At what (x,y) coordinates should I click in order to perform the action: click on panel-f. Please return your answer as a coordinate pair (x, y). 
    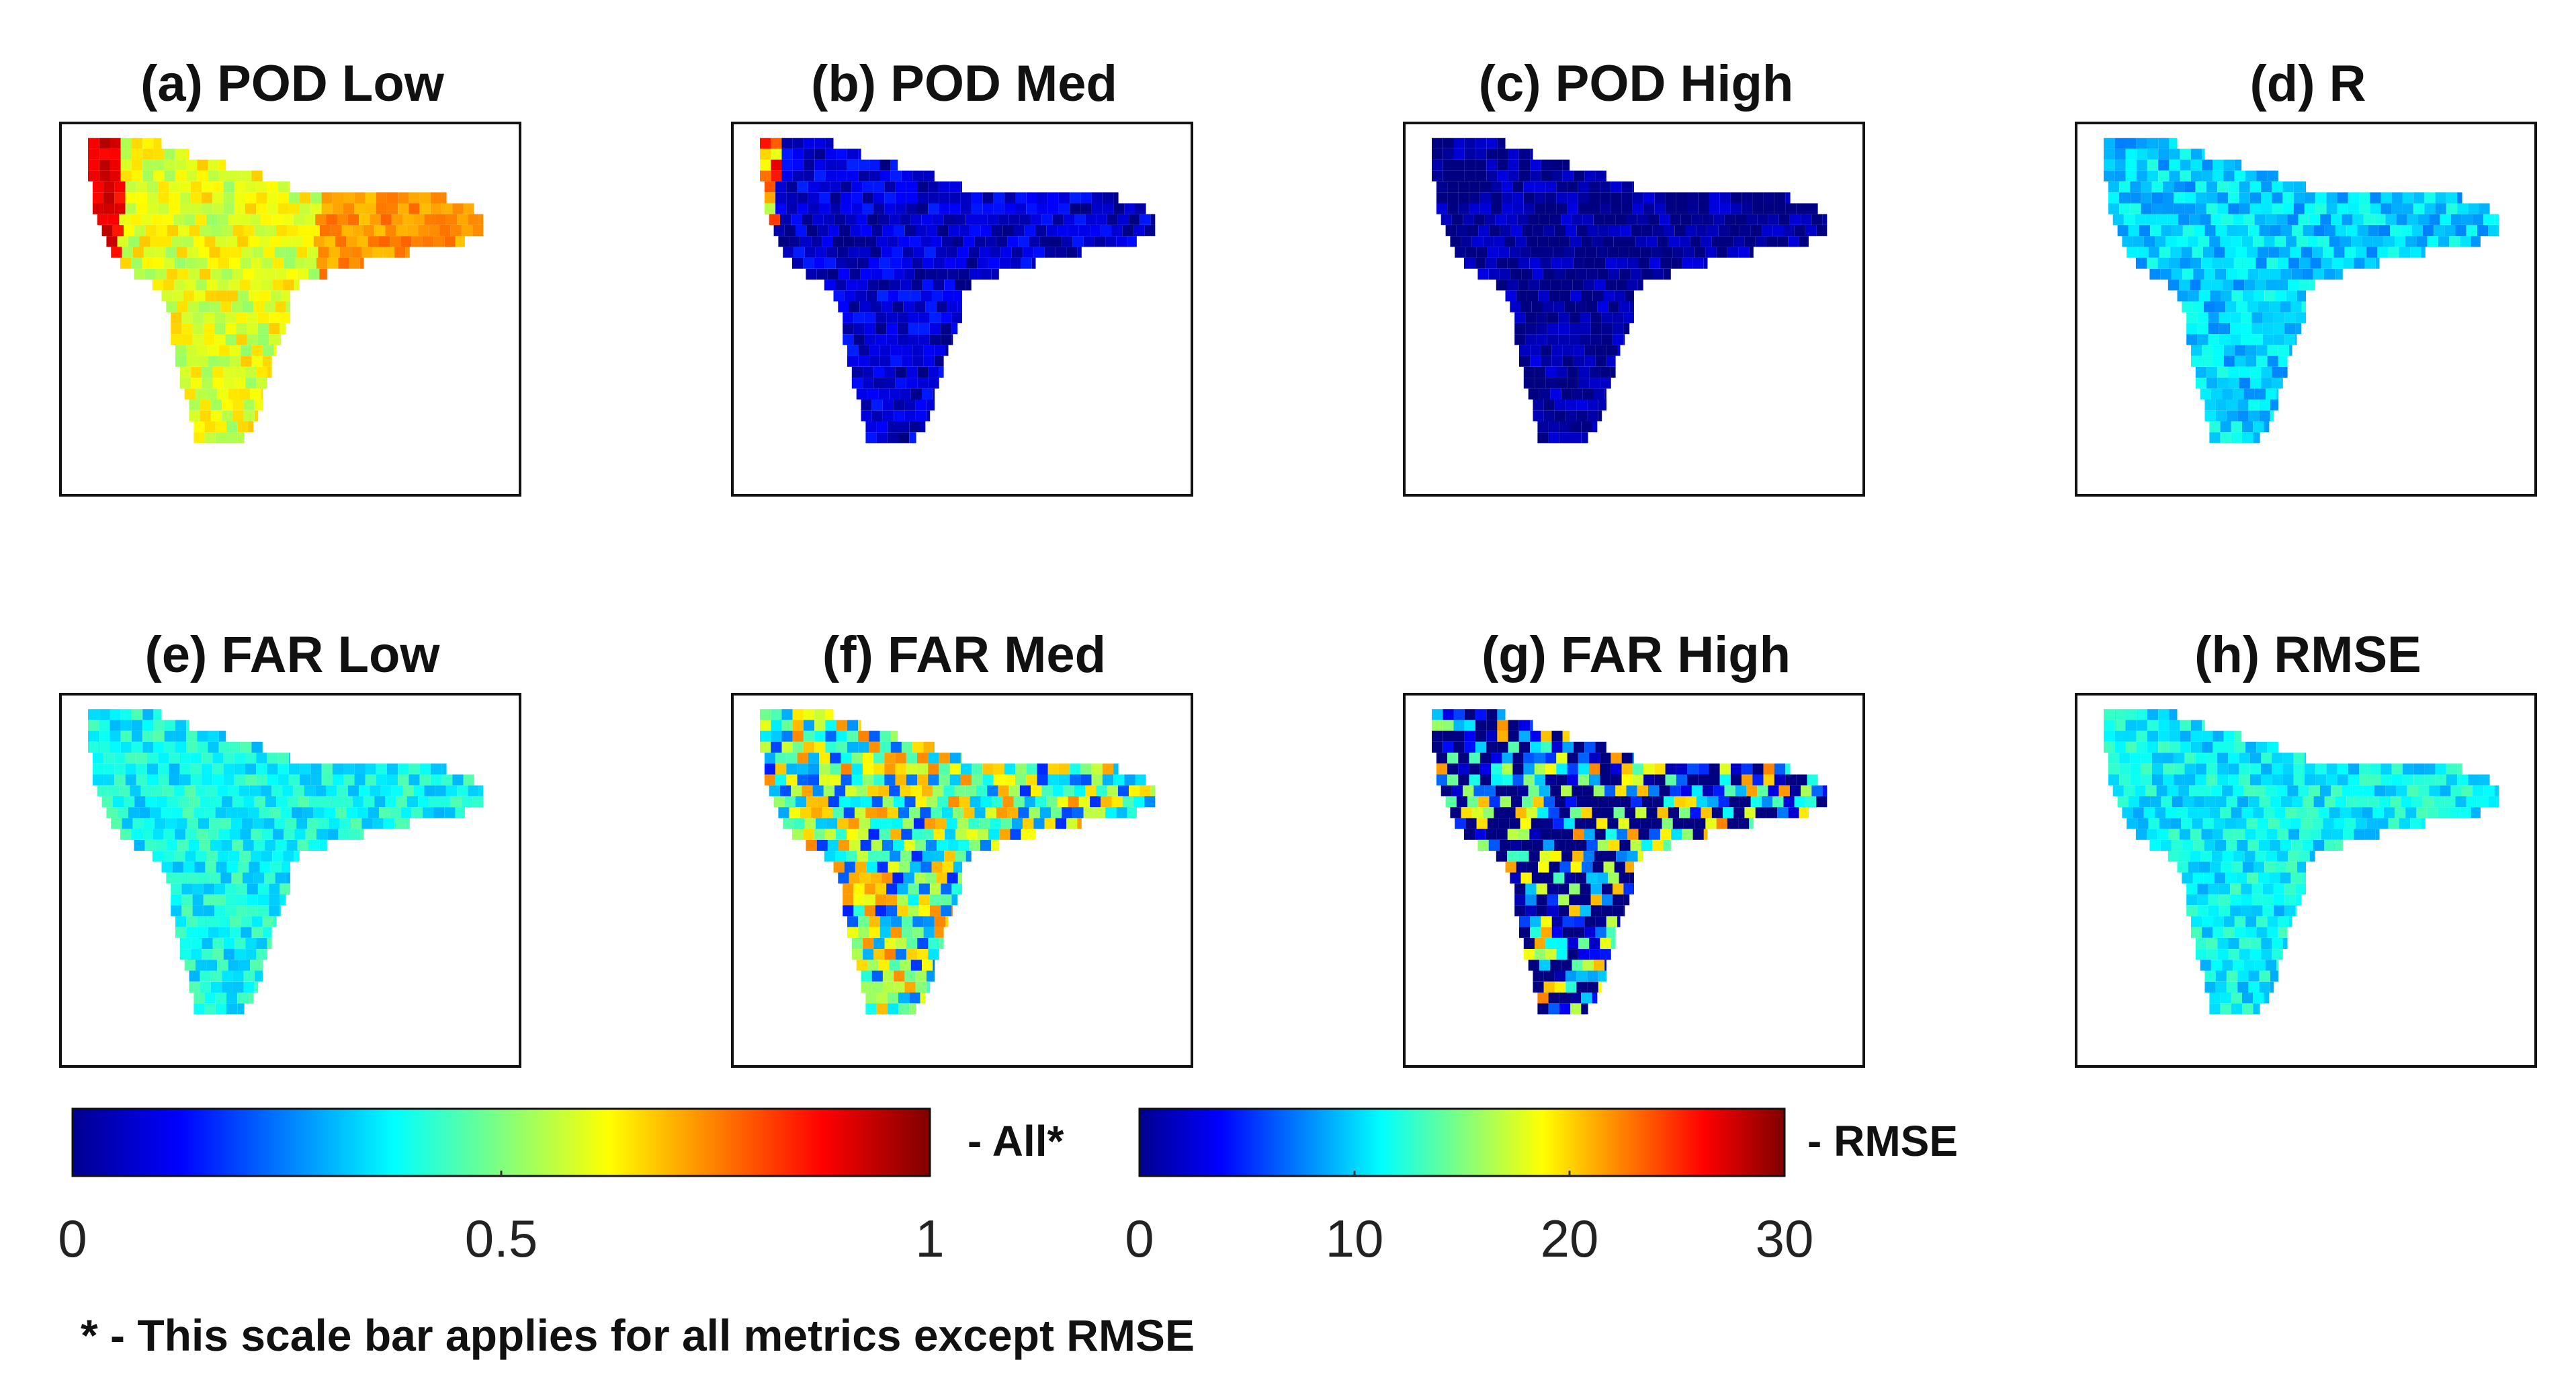
    Looking at the image, I should click on (962, 880).